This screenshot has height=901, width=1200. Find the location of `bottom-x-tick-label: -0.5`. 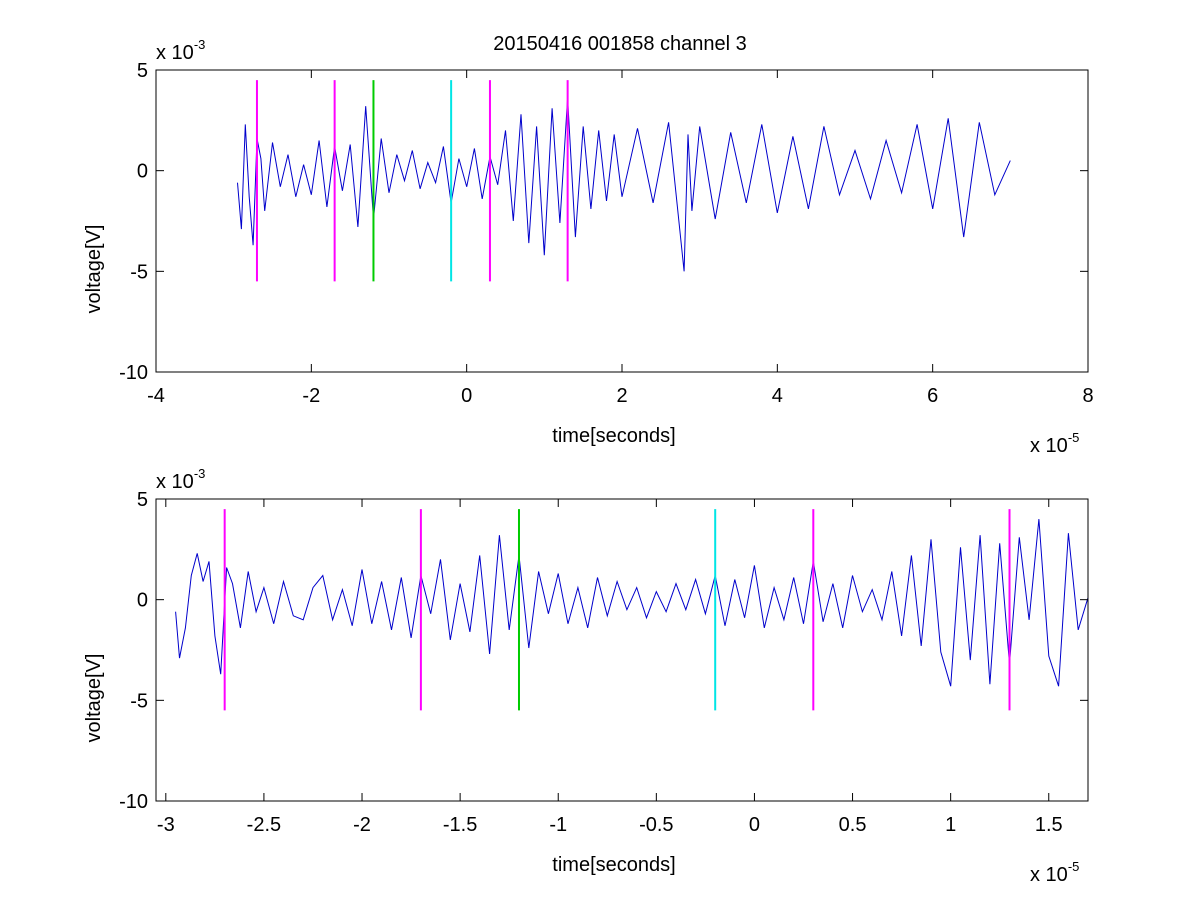

bottom-x-tick-label: -0.5 is located at coordinates (656, 825).